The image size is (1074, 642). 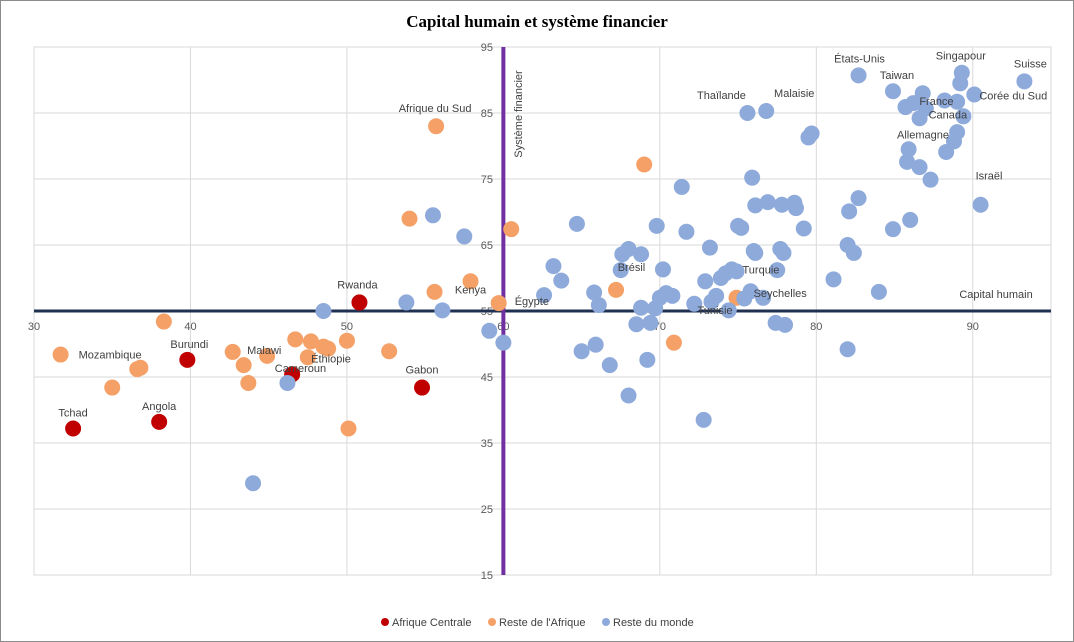 What do you see at coordinates (794, 94) in the screenshot?
I see `data-label: Malaisie` at bounding box center [794, 94].